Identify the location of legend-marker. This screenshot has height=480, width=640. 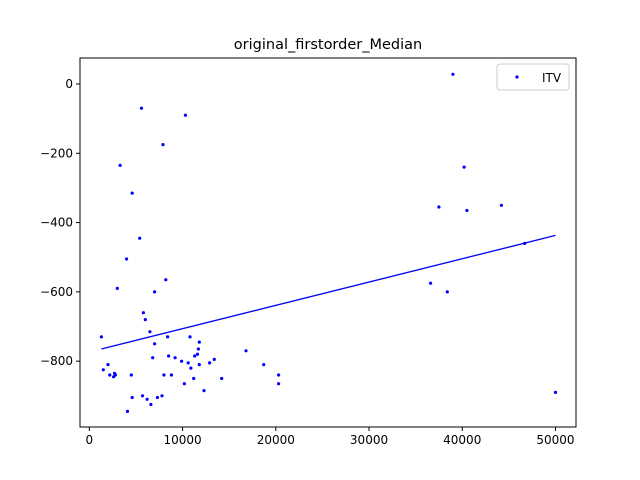
(517, 77).